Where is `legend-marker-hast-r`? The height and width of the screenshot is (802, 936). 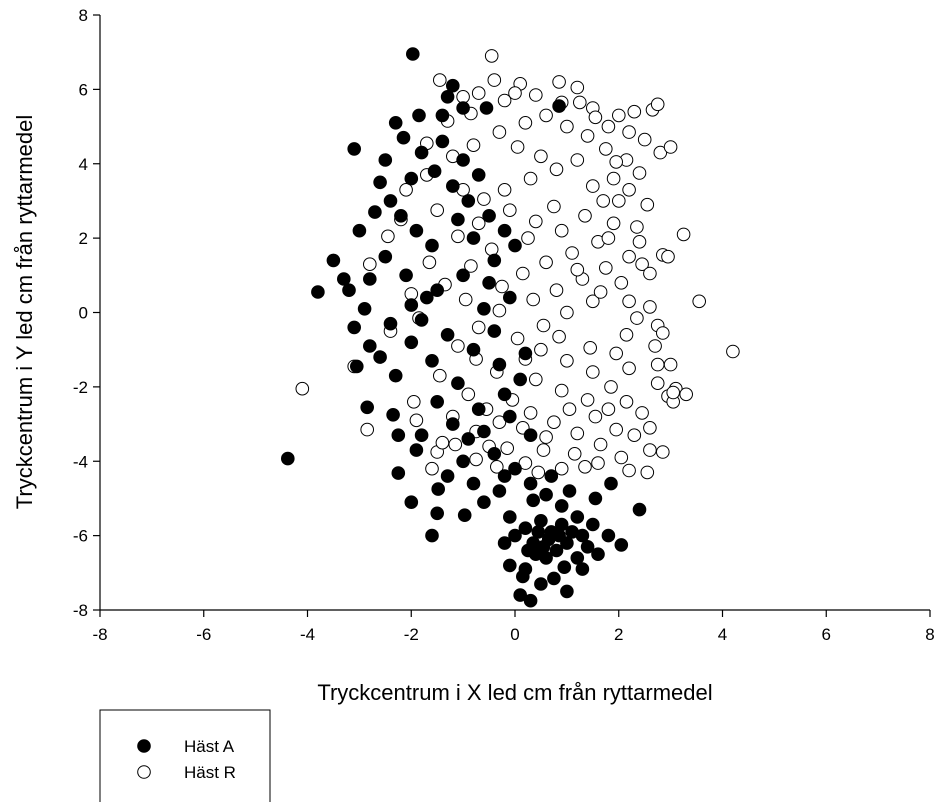 legend-marker-hast-r is located at coordinates (144, 772).